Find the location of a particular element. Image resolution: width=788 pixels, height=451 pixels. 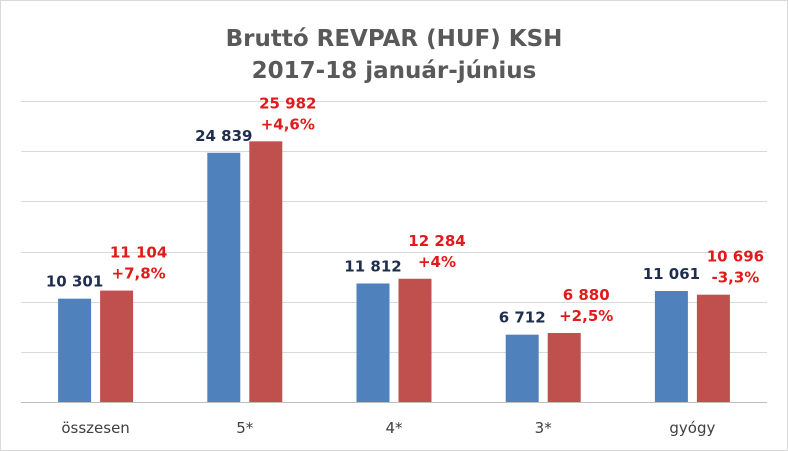

data-label-series-1: 11 061 is located at coordinates (671, 274).